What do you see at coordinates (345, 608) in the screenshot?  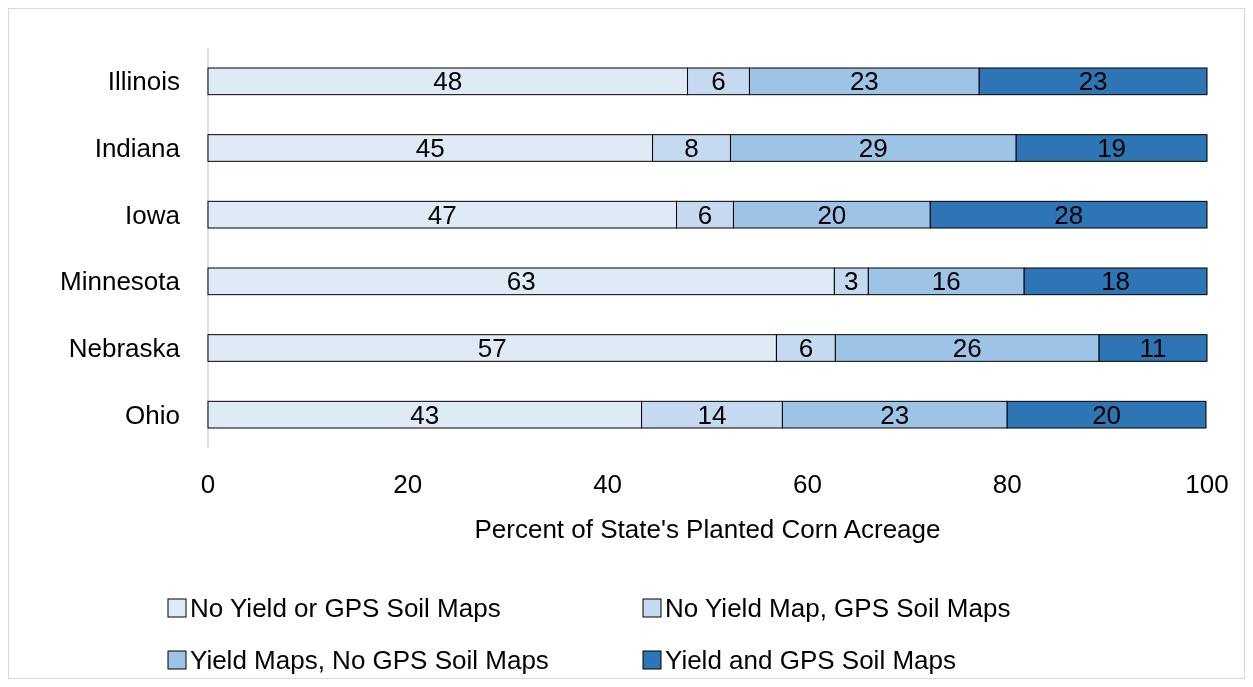 I see `legend-label: No Yield or GPS Soil Maps` at bounding box center [345, 608].